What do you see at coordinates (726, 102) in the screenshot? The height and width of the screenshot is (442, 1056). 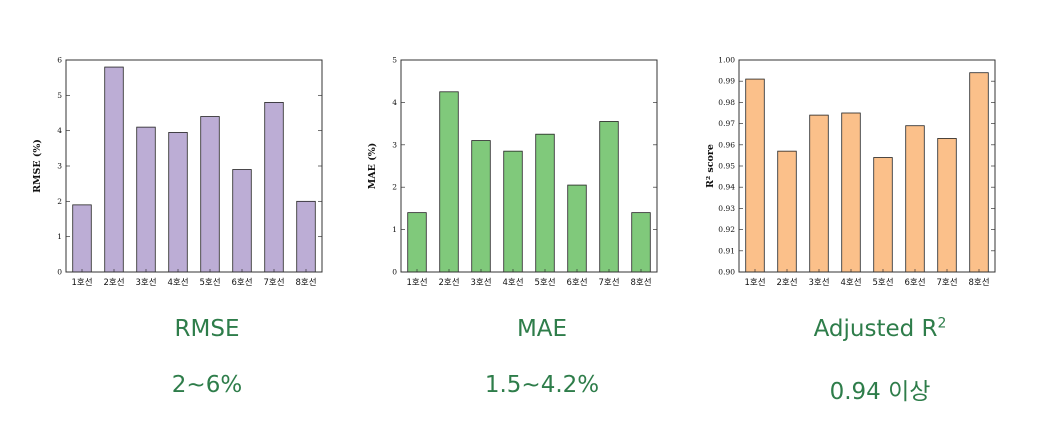 I see `r2-y-tick-label: 0.98` at bounding box center [726, 102].